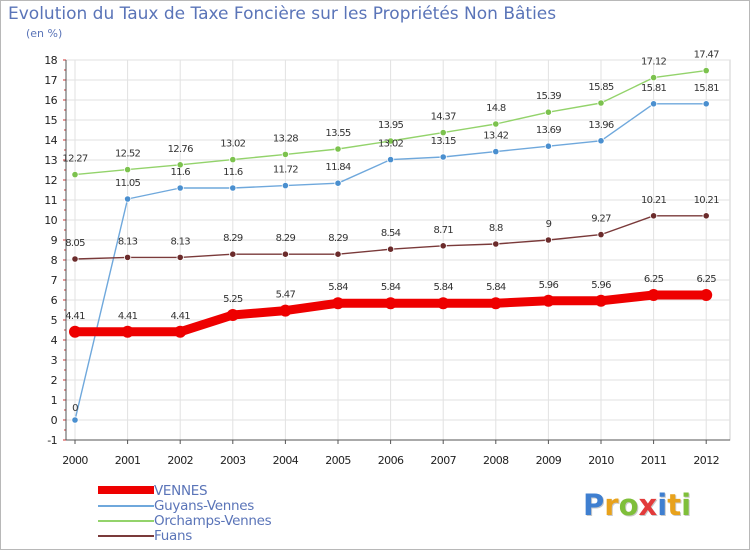  I want to click on data-label: 13.15, so click(443, 141).